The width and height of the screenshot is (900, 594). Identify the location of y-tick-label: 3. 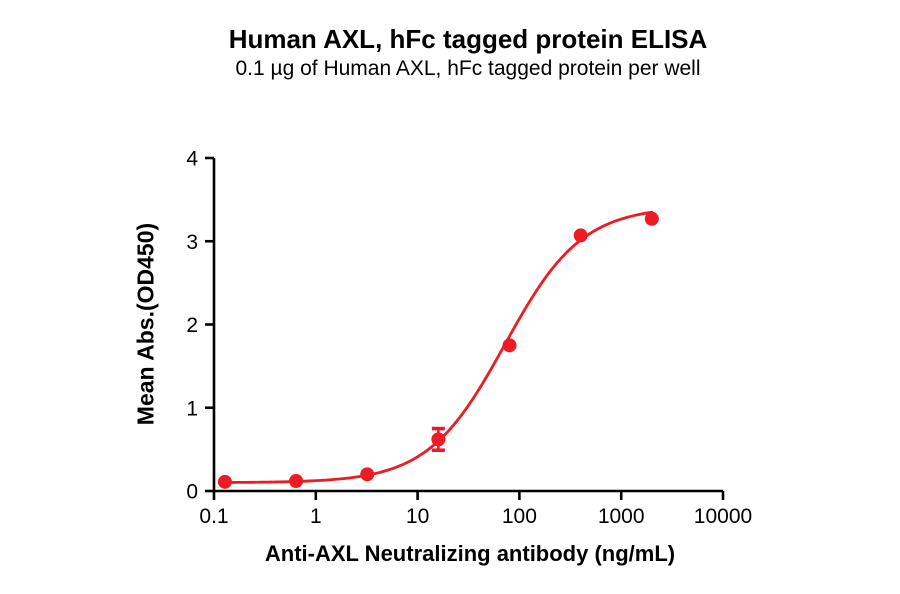
(192, 242).